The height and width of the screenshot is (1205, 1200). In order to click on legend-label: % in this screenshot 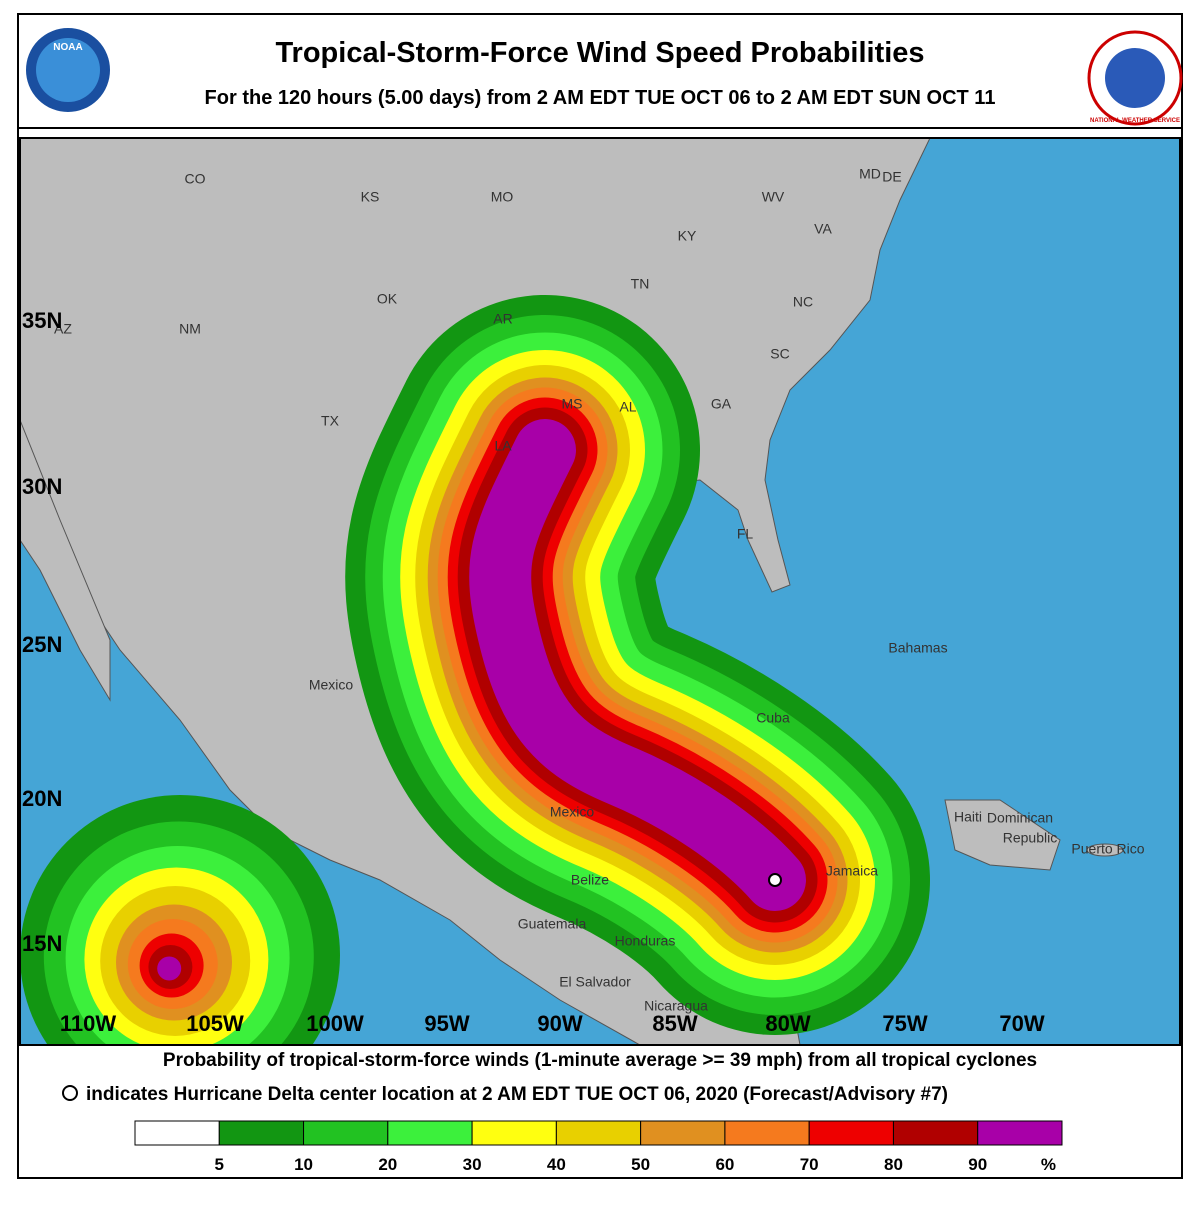, I will do `click(1048, 1164)`.